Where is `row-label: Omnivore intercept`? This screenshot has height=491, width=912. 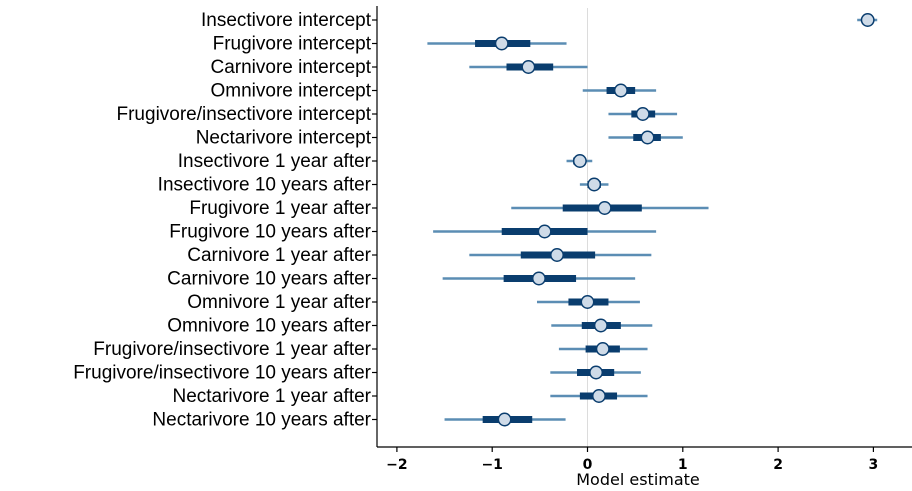 row-label: Omnivore intercept is located at coordinates (290, 91).